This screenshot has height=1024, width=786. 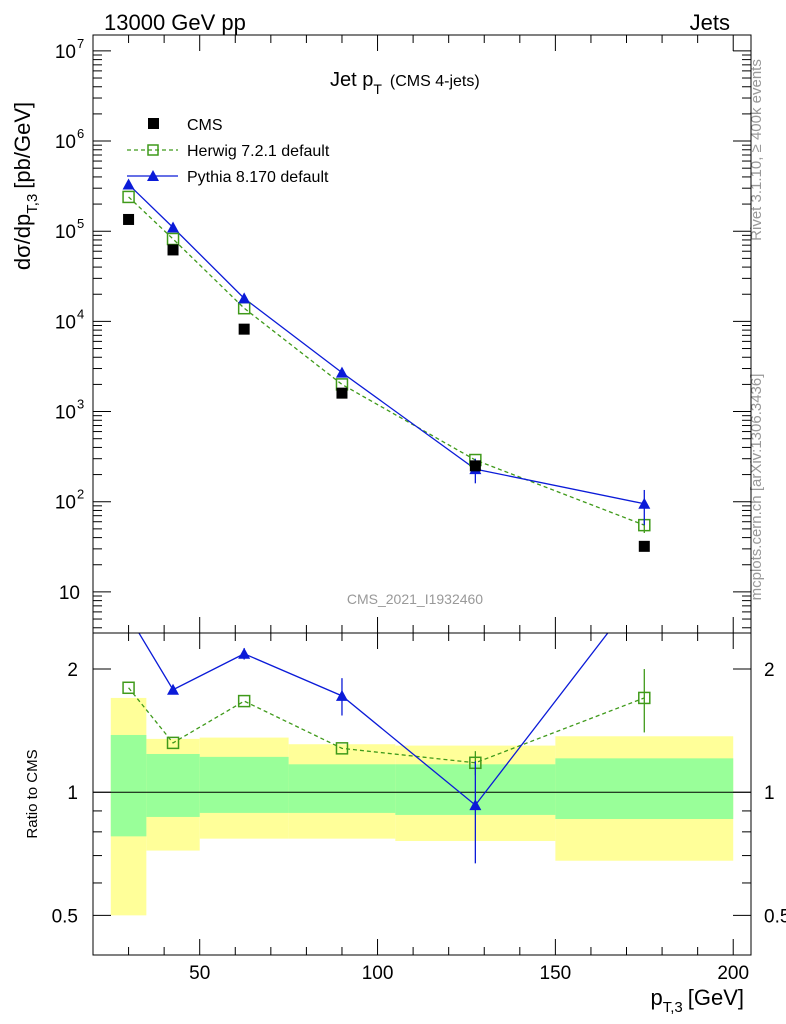 I want to click on ratio-ytick-label: 0.5, so click(x=65, y=916).